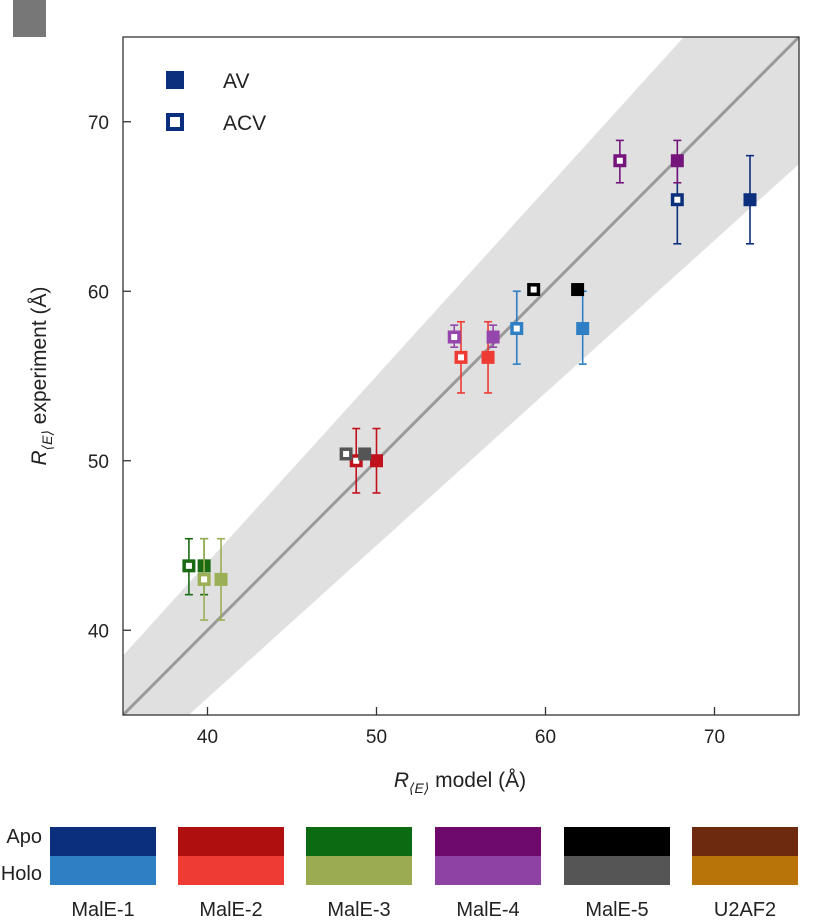 This screenshot has width=820, height=924. Describe the element at coordinates (487, 910) in the screenshot. I see `key-label-male-4: MalE-4` at that location.